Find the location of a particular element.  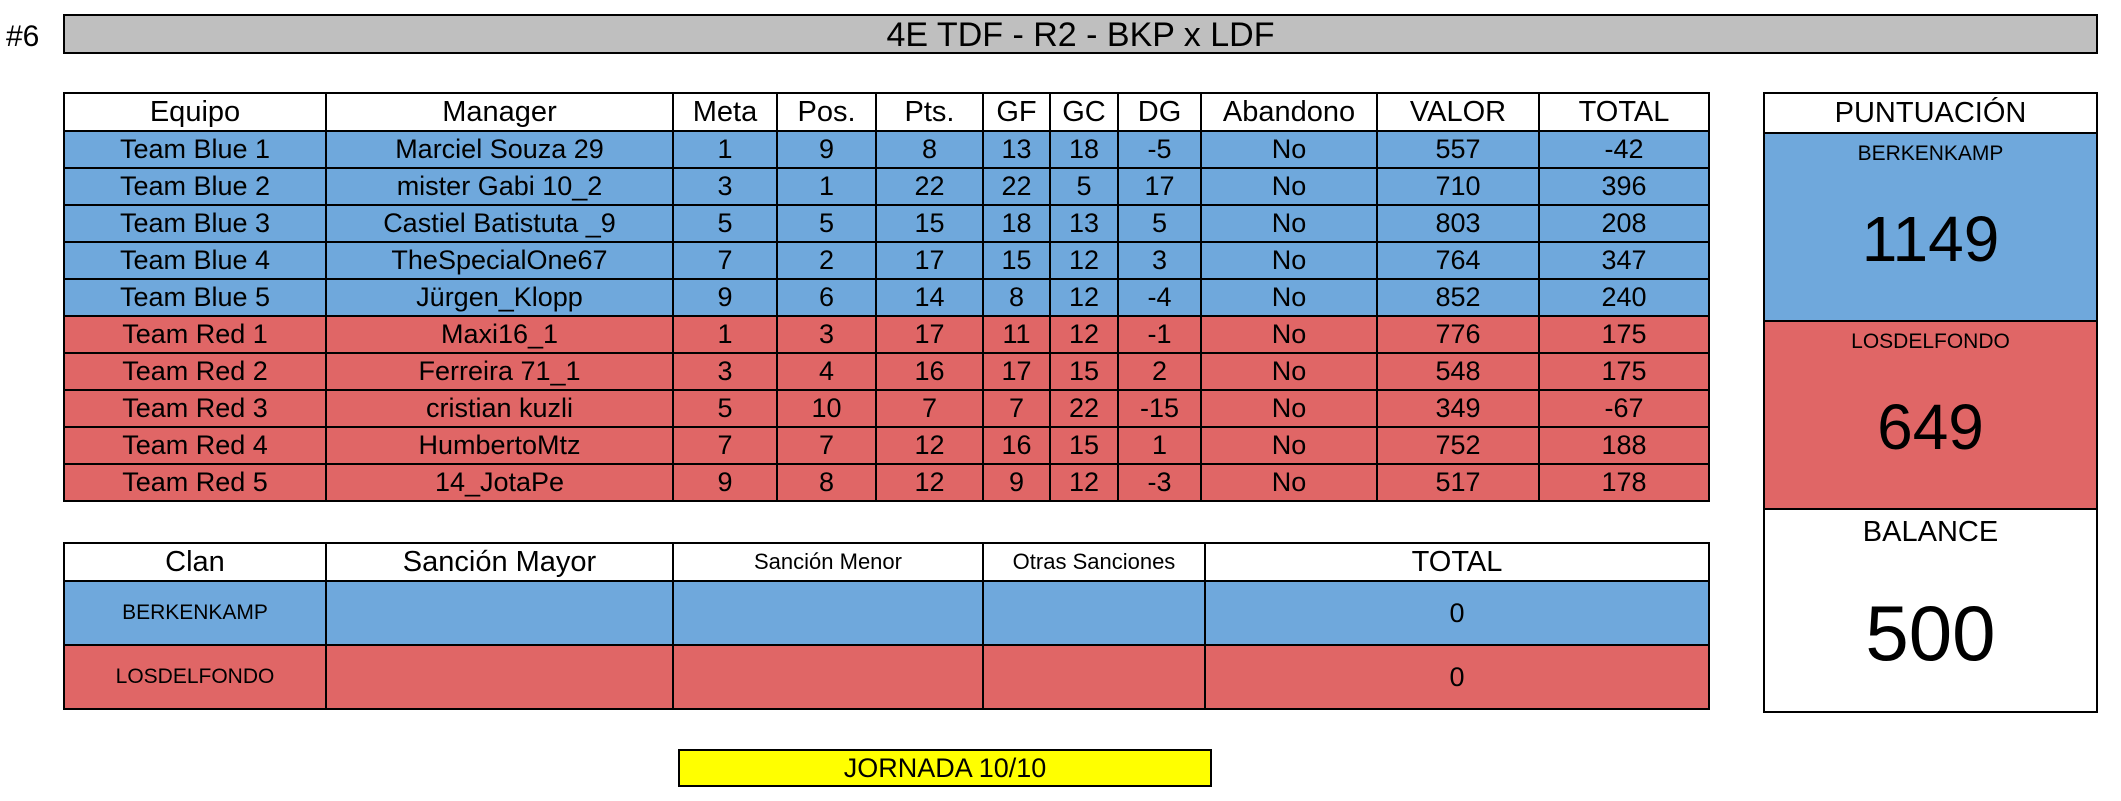

valor-cell: 803 is located at coordinates (1458, 223).